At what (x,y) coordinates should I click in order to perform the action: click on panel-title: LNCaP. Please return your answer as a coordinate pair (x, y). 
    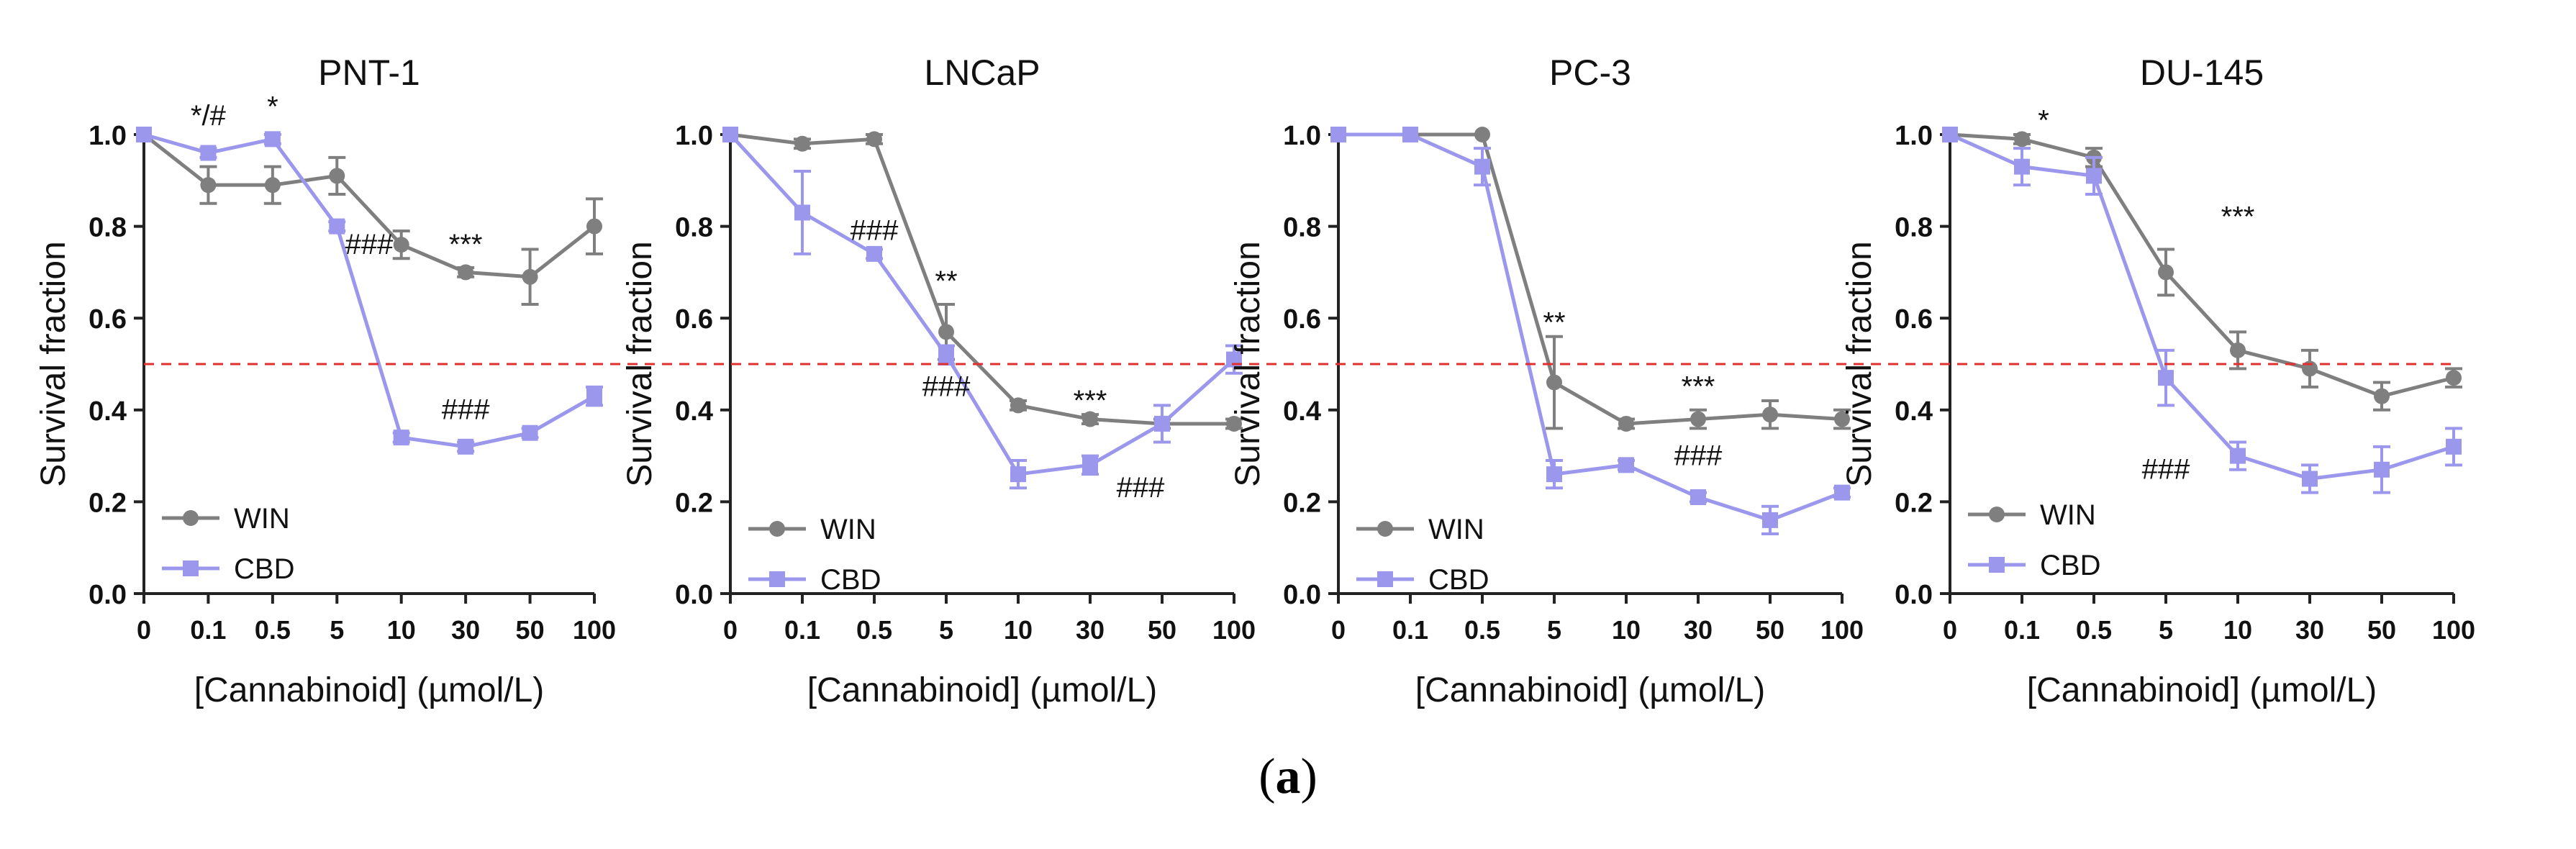
    Looking at the image, I should click on (982, 73).